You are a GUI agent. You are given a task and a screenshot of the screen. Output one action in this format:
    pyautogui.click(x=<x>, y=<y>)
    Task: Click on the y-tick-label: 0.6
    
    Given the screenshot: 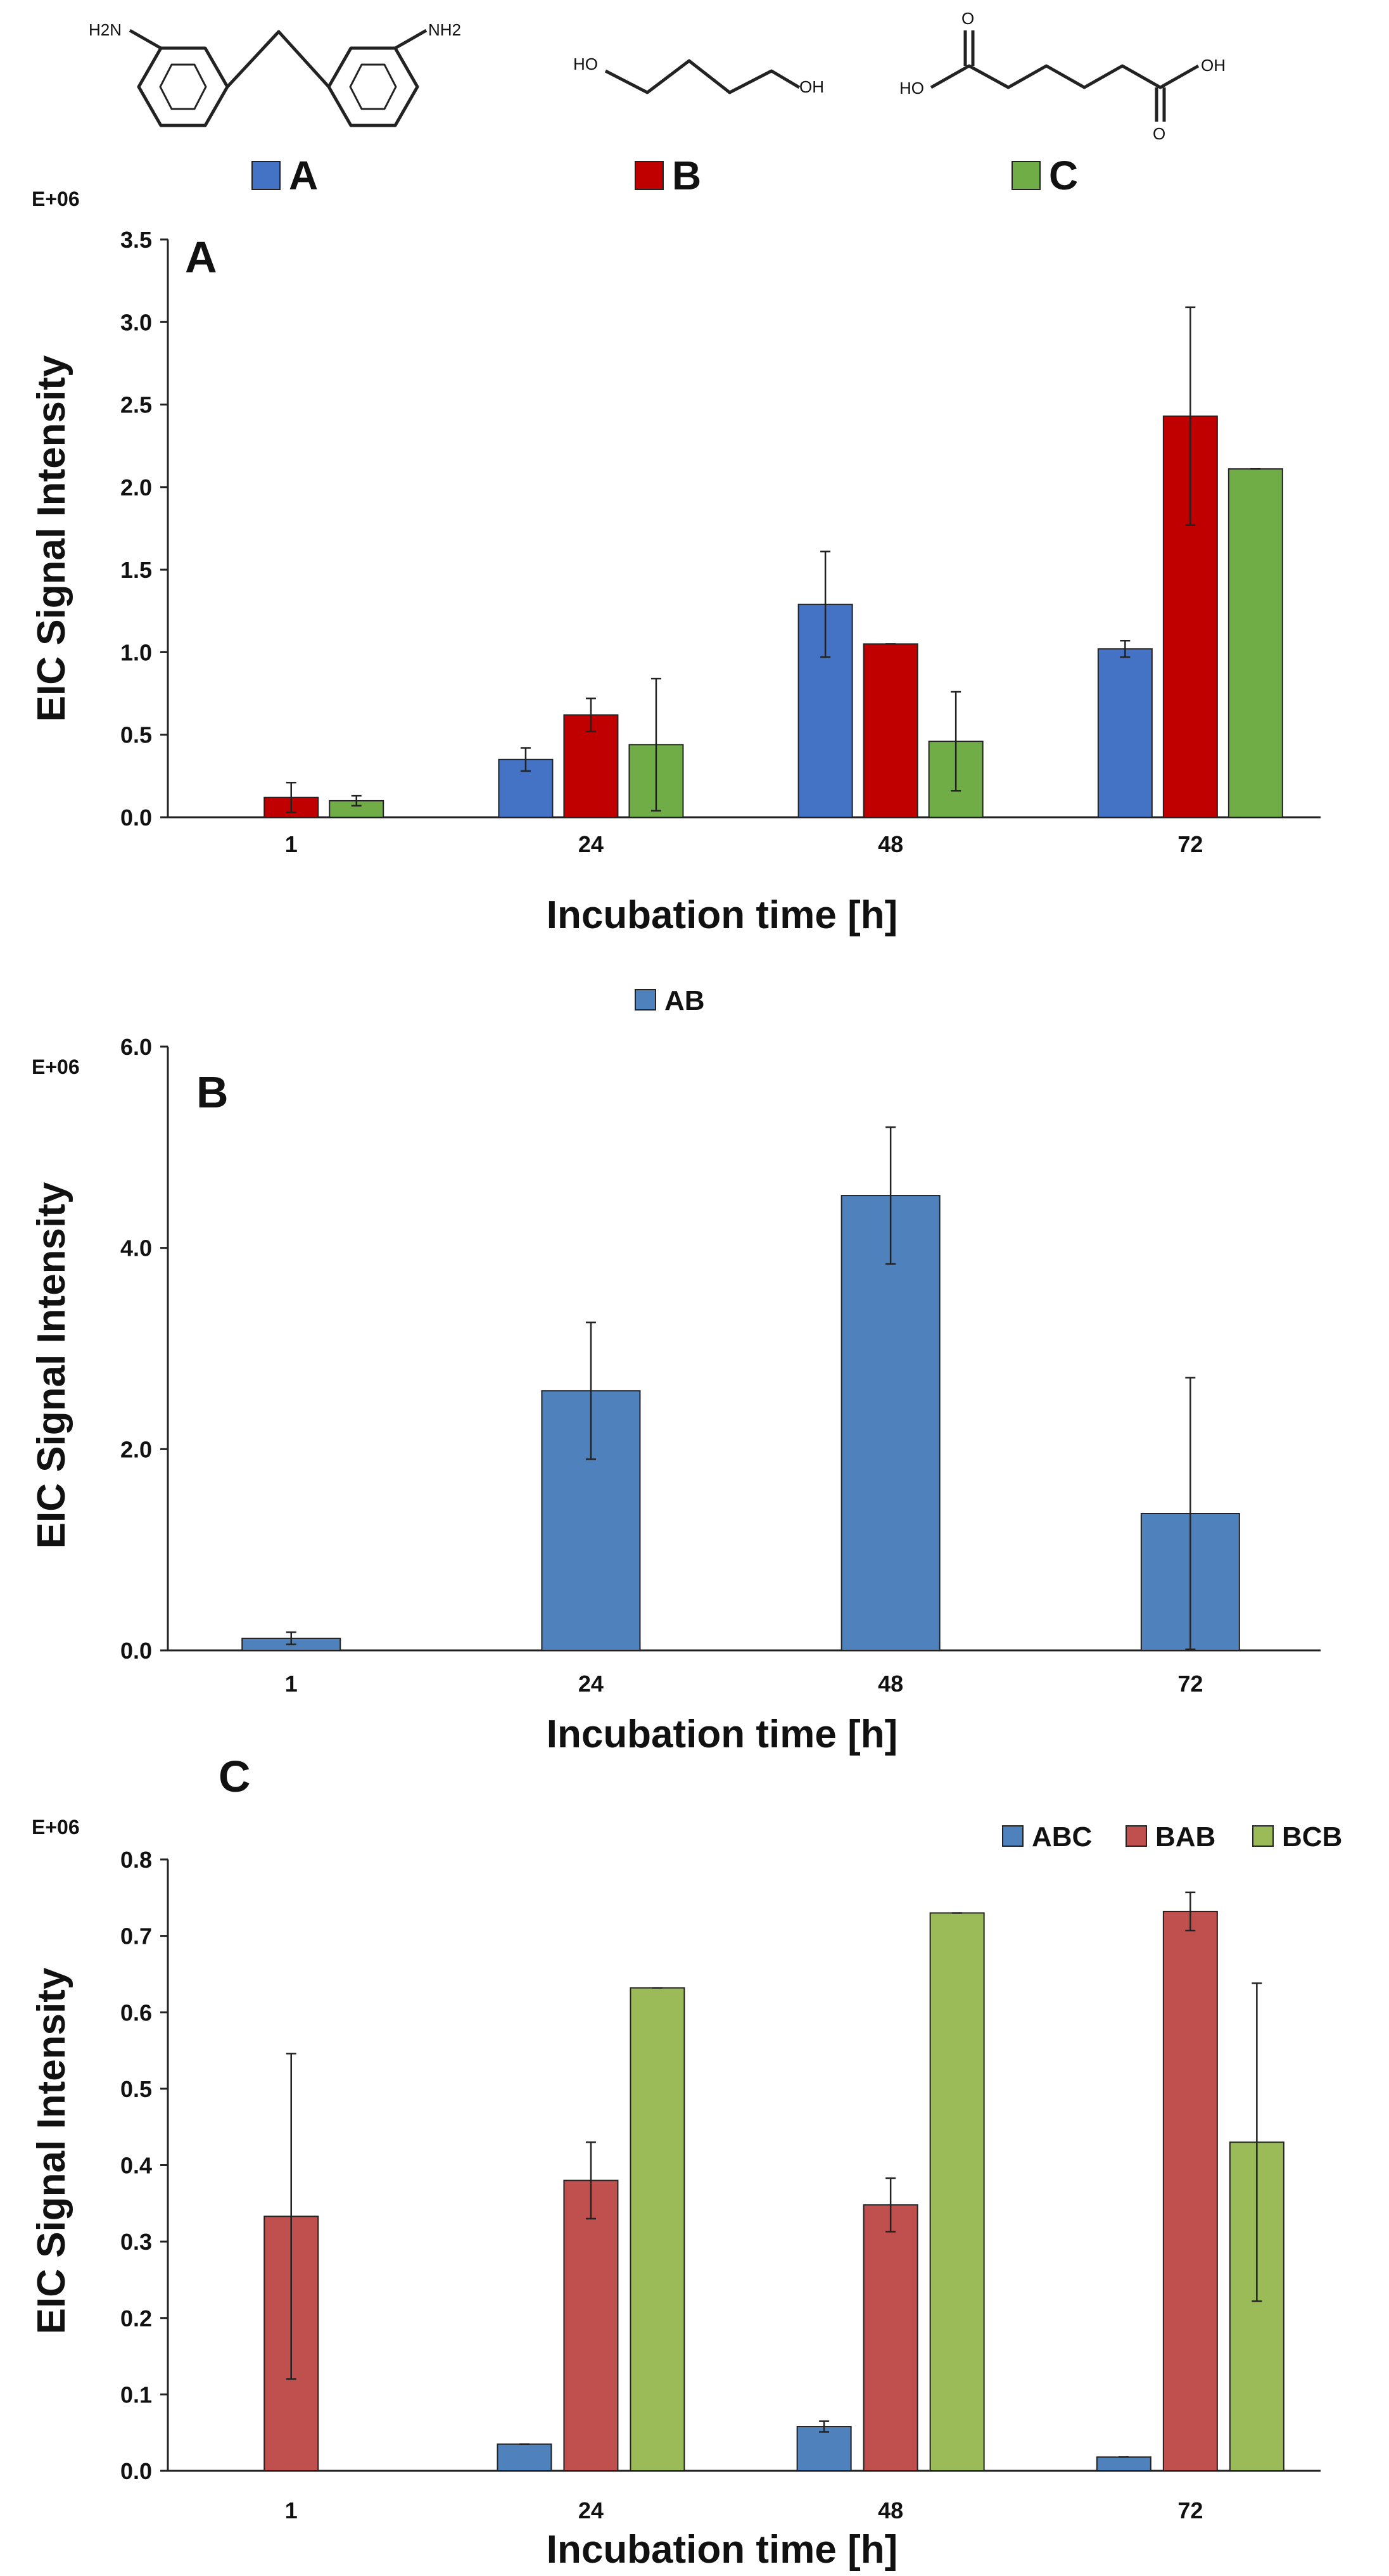 What is the action you would take?
    pyautogui.click(x=136, y=2012)
    